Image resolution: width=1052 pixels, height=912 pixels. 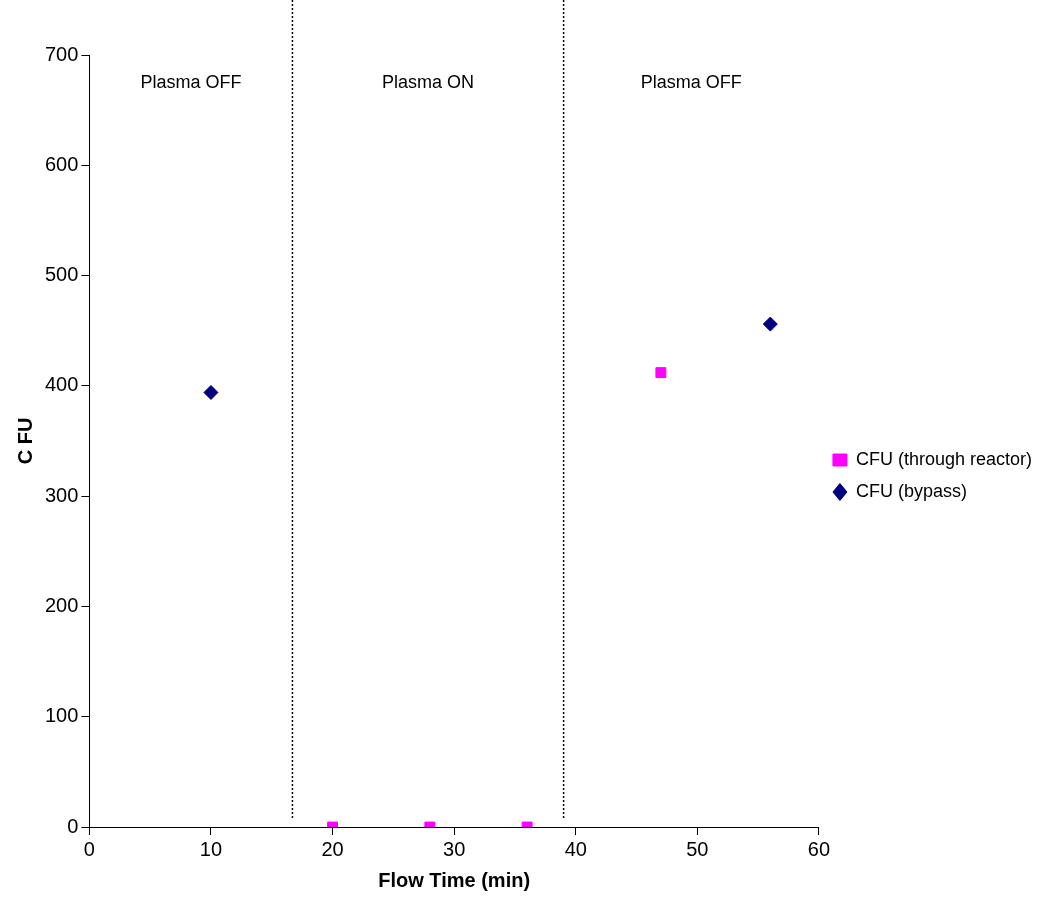 I want to click on x-tick-label: 20, so click(x=332, y=848).